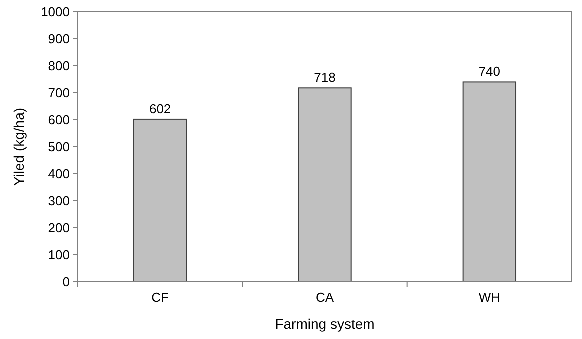 The height and width of the screenshot is (339, 582). What do you see at coordinates (59, 201) in the screenshot?
I see `y-tick-label: 300` at bounding box center [59, 201].